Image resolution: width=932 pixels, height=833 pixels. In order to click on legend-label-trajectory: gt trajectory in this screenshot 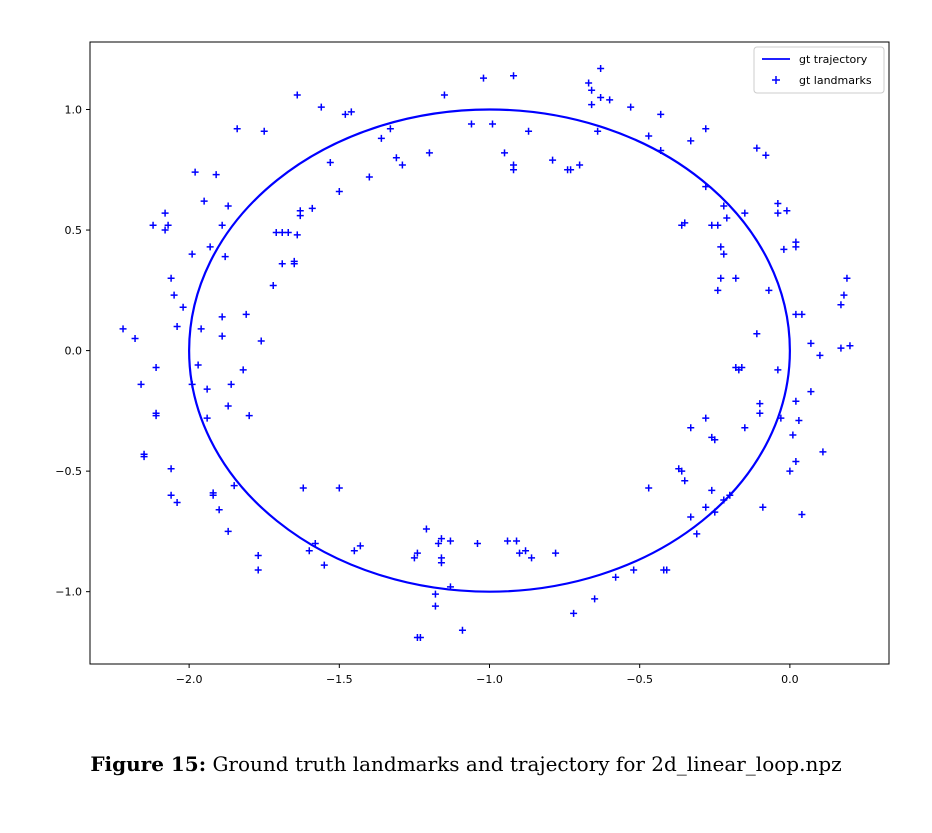, I will do `click(833, 59)`.